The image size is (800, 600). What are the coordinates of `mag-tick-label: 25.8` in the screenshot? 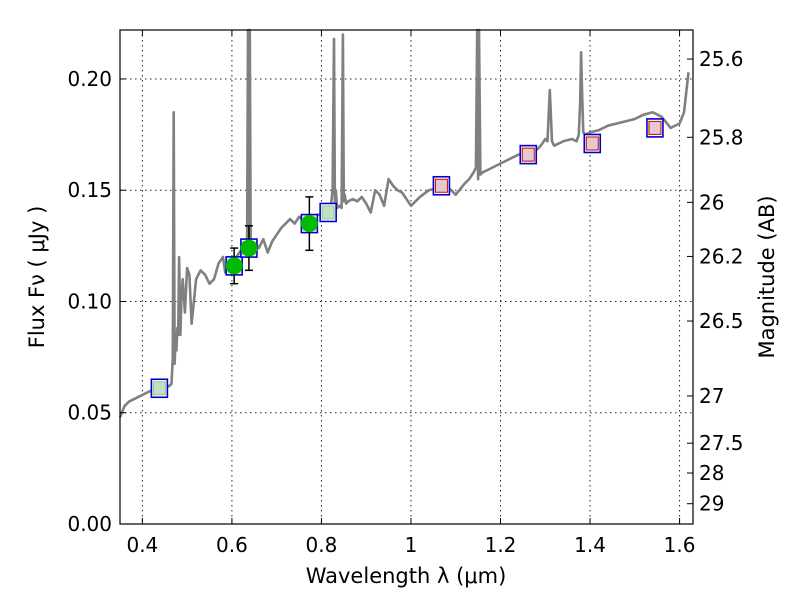 It's located at (721, 137).